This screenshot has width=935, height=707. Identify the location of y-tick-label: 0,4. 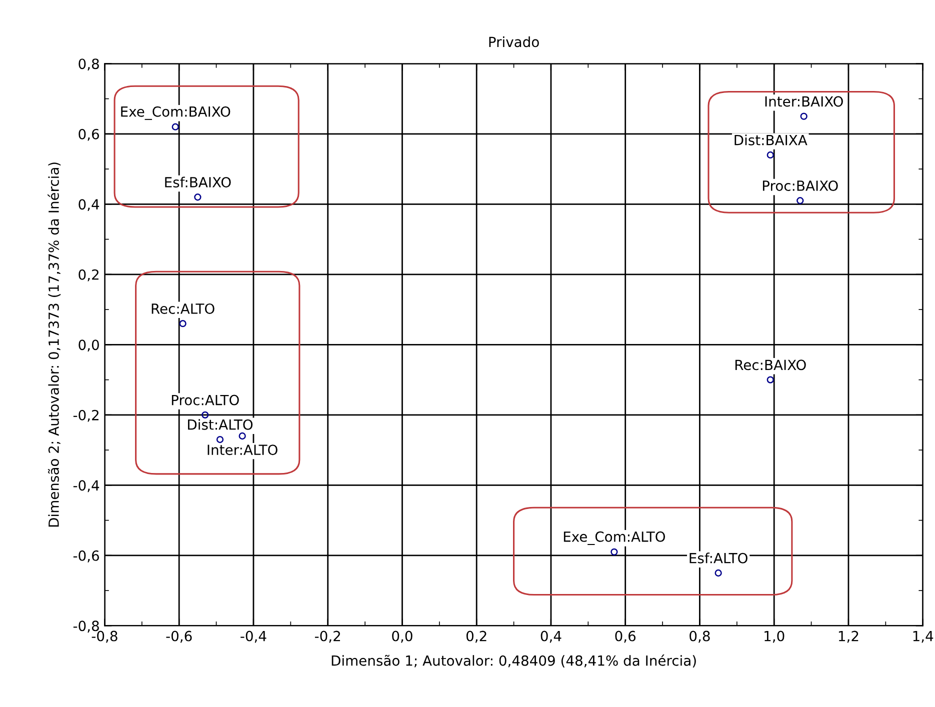
(89, 205).